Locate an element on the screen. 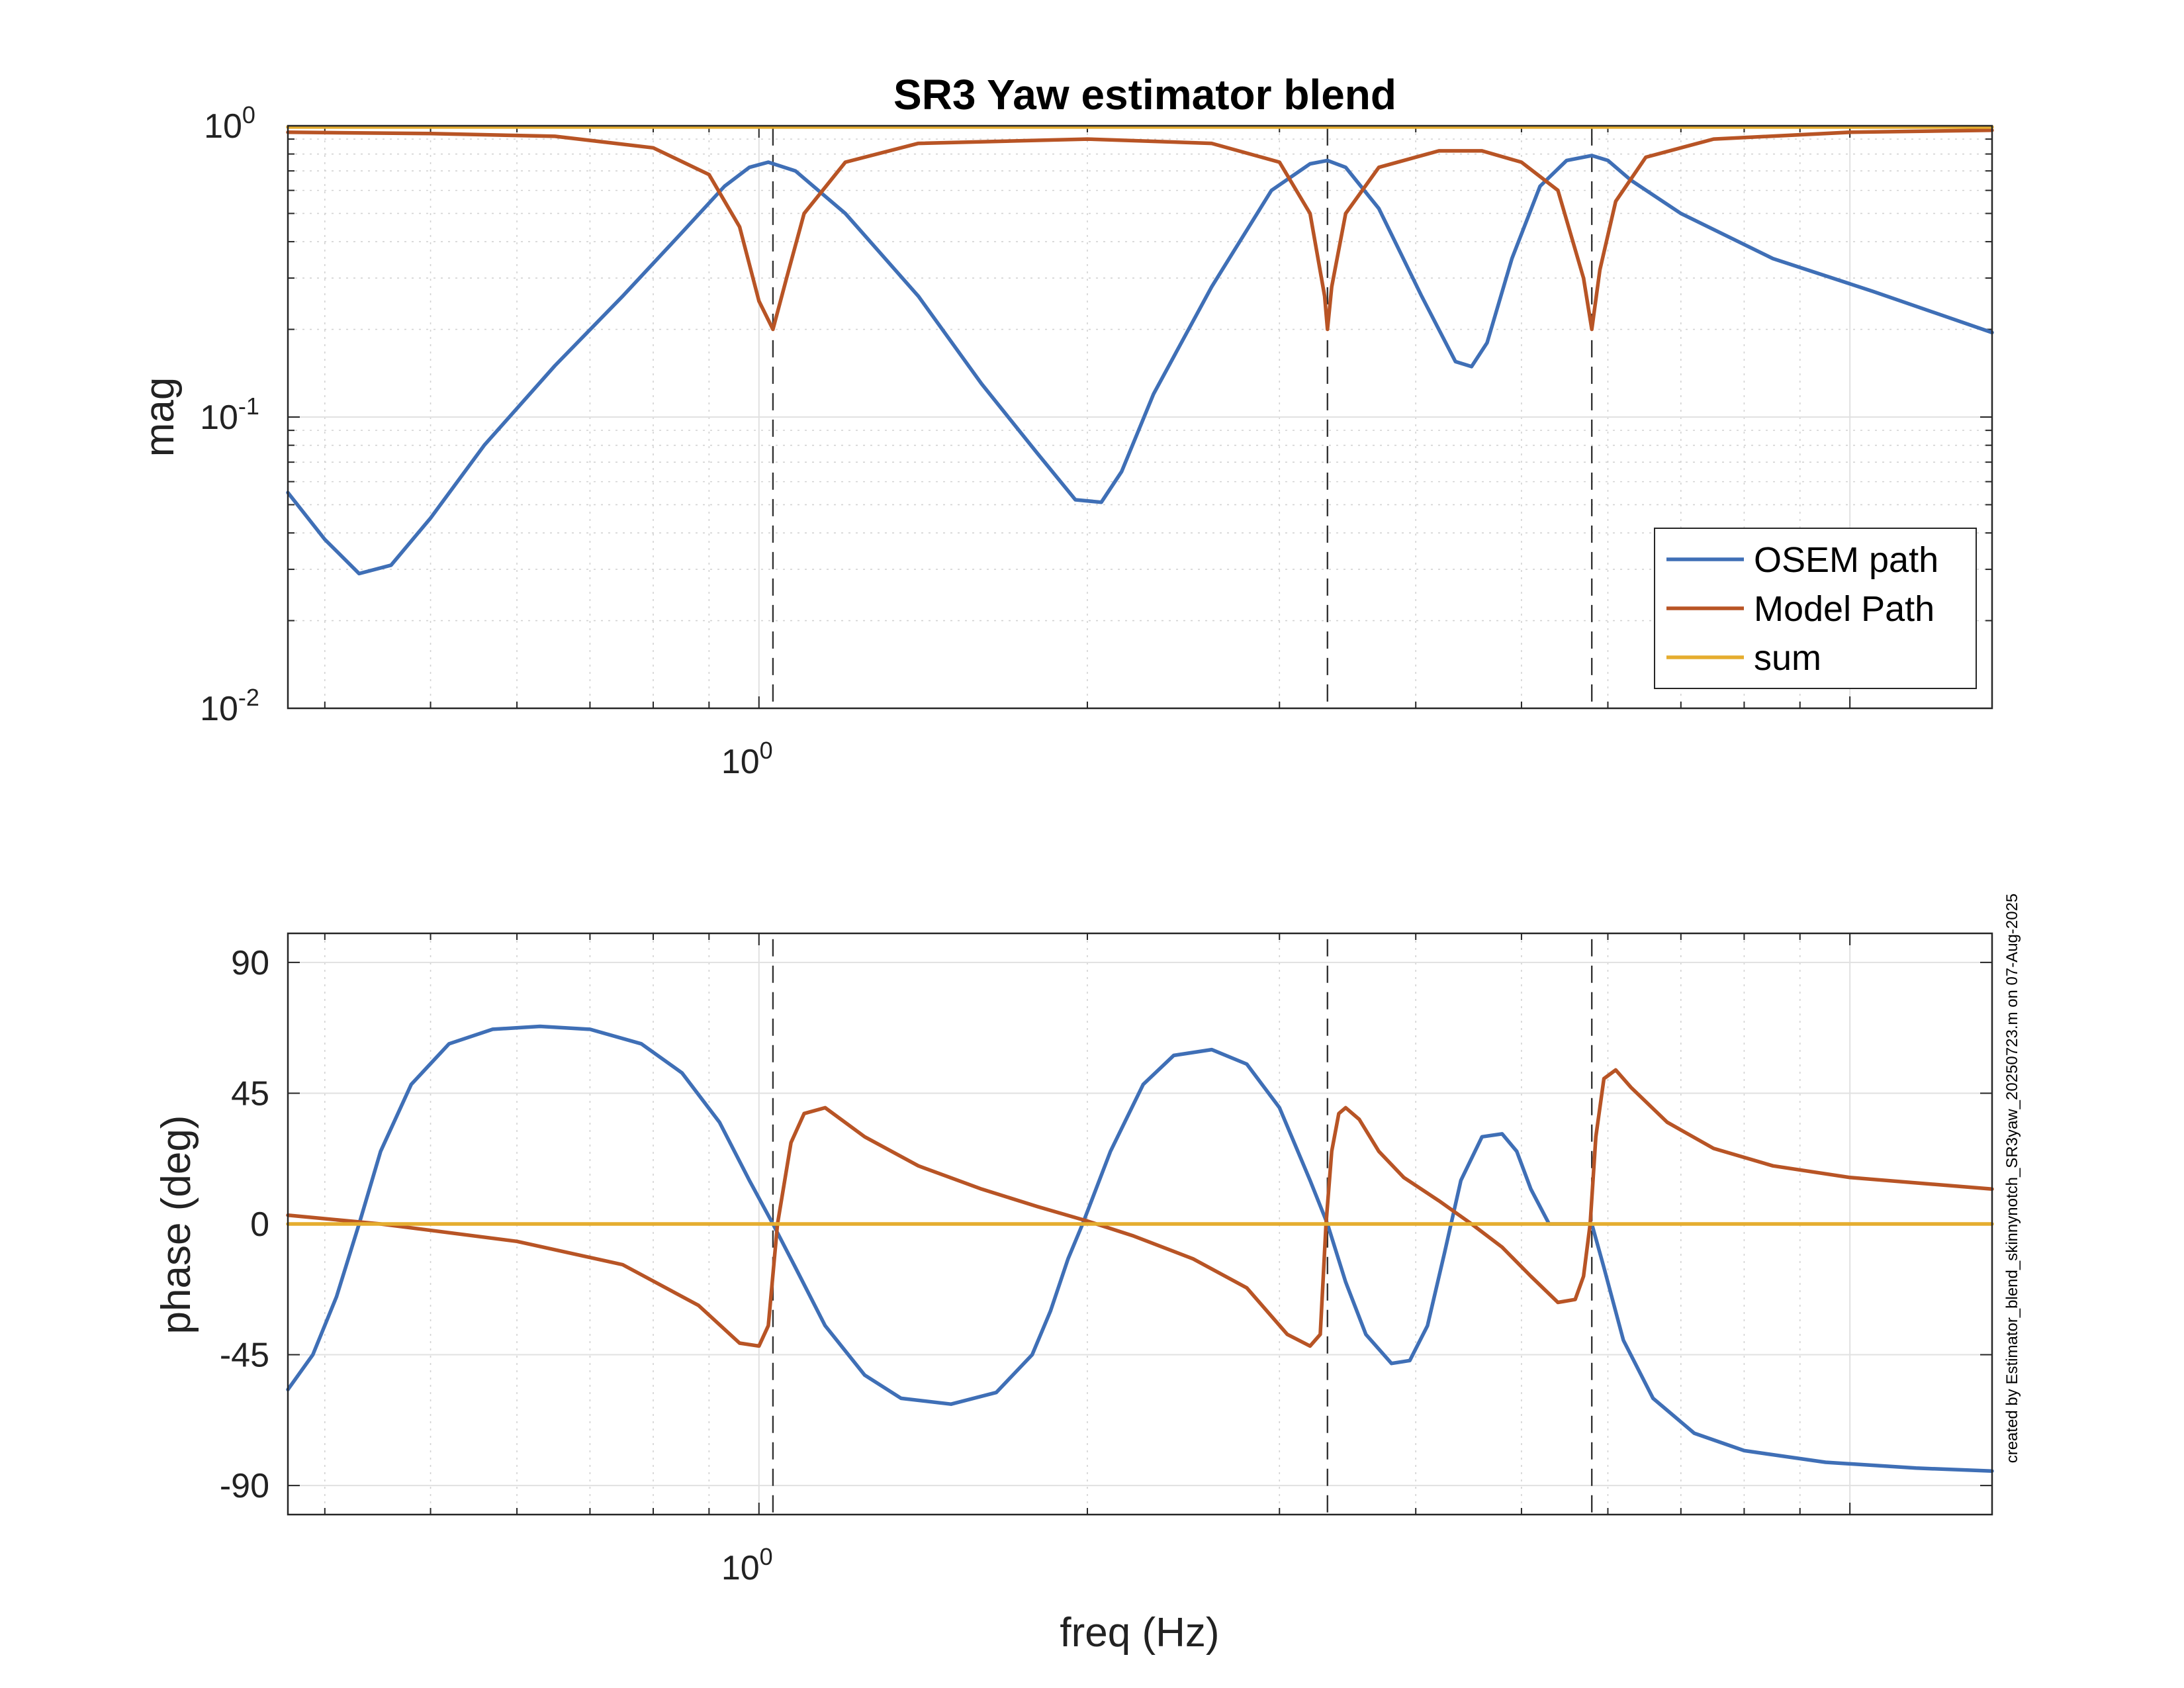  phase-y-tick-label: 90 is located at coordinates (250, 963).